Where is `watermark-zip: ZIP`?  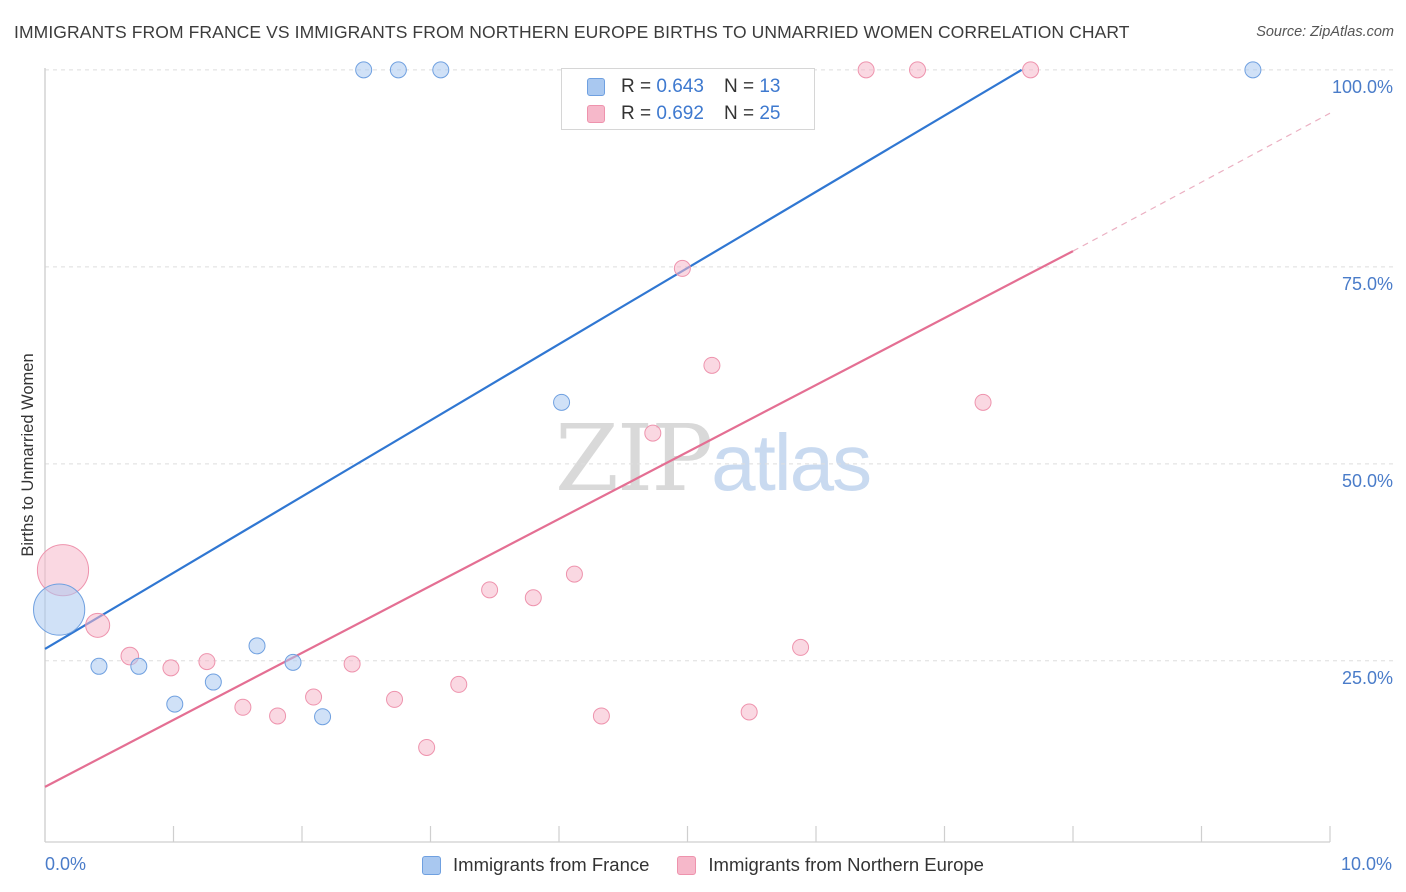 watermark-zip: ZIP is located at coordinates (634, 458).